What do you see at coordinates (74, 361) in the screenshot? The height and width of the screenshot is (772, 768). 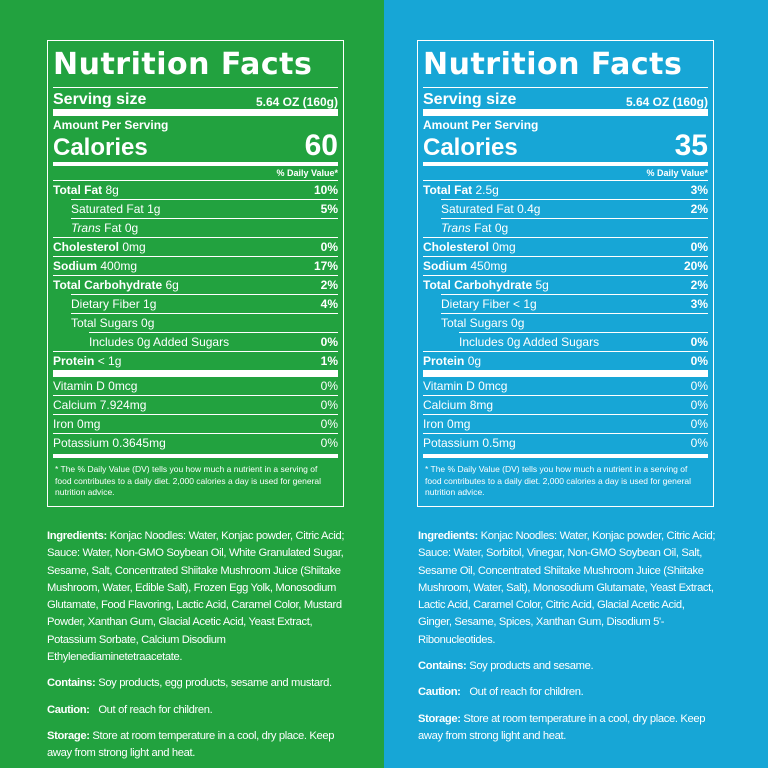 I see `nutrient-label: Protein` at bounding box center [74, 361].